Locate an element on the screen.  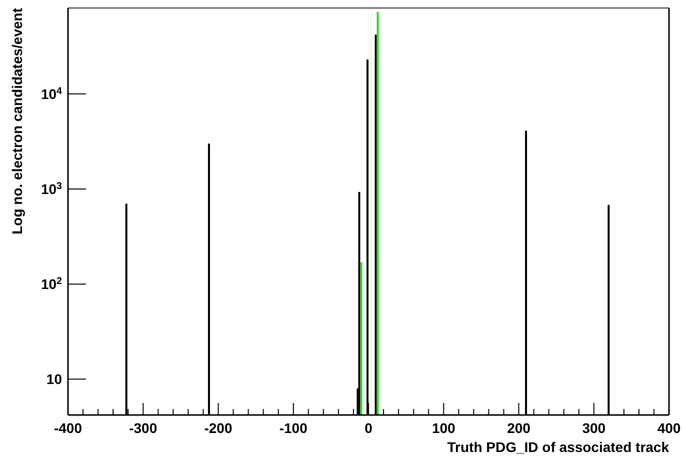
x-tick-label: 300 is located at coordinates (594, 428).